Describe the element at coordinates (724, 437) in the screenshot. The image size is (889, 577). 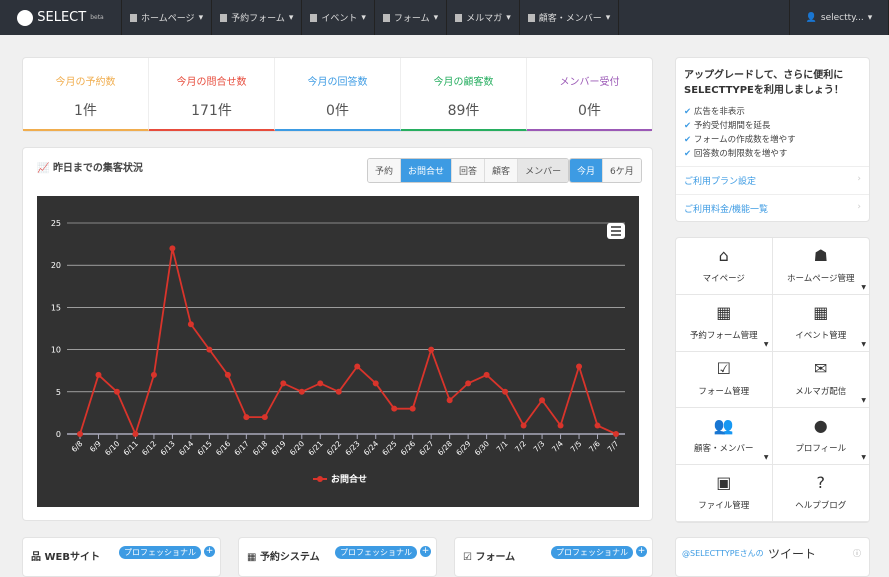
I see `menu-item: 👥 顧客・メンバー ▼` at that location.